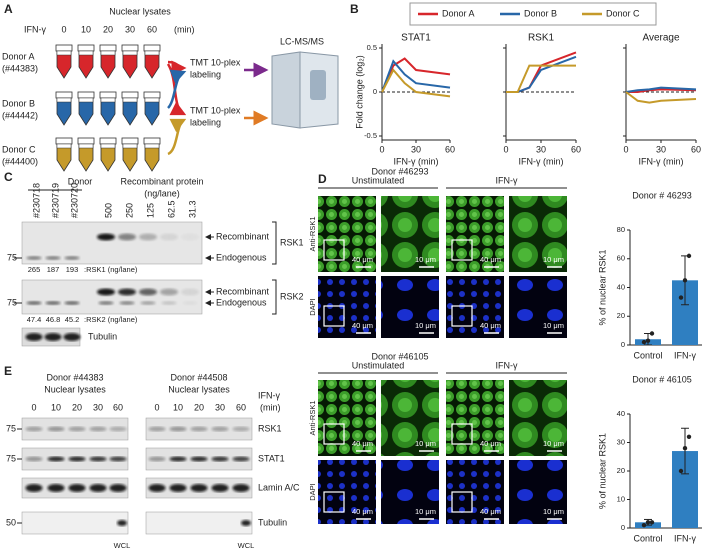 The image size is (715, 550). What do you see at coordinates (621, 229) in the screenshot?
I see `y-tick-label: 80` at bounding box center [621, 229].